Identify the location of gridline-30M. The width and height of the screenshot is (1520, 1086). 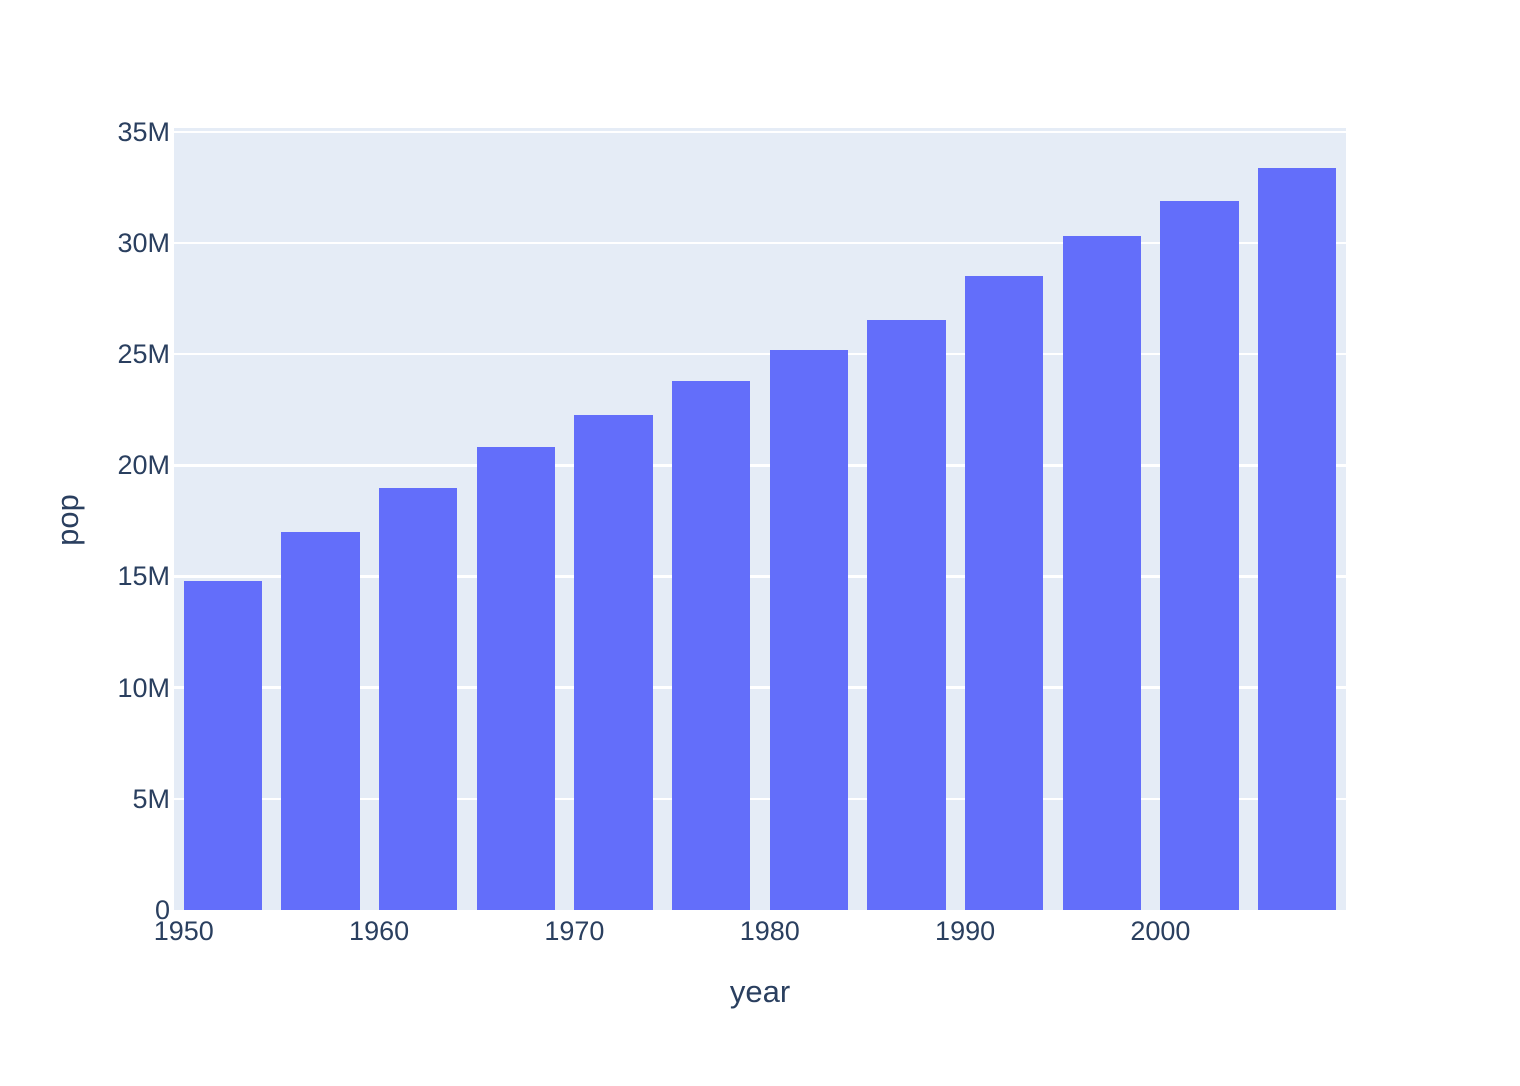
(760, 243).